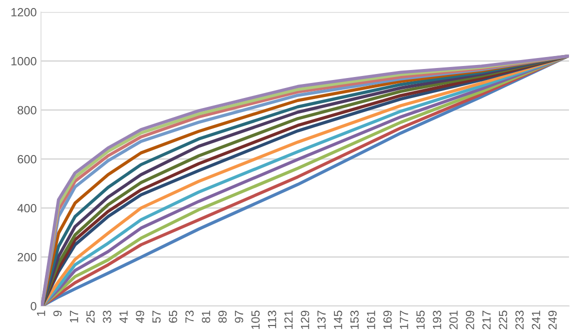  Describe the element at coordinates (536, 320) in the screenshot. I see `x-tick-label: 241` at that location.